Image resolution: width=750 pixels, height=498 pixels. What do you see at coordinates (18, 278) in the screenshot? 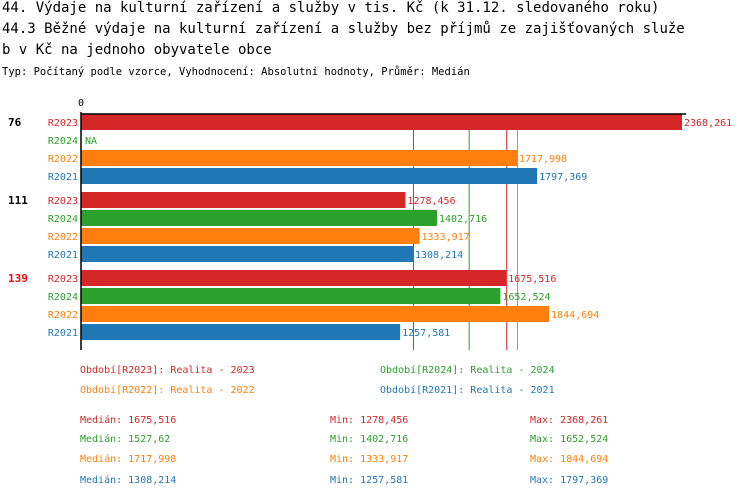
I see `group-label: 139` at bounding box center [18, 278].